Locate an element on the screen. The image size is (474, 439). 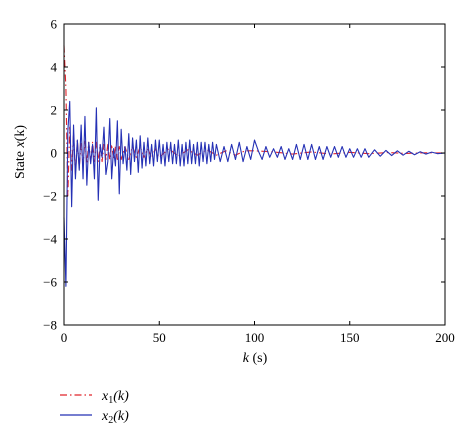
y-tick-label: 0 is located at coordinates (54, 153).